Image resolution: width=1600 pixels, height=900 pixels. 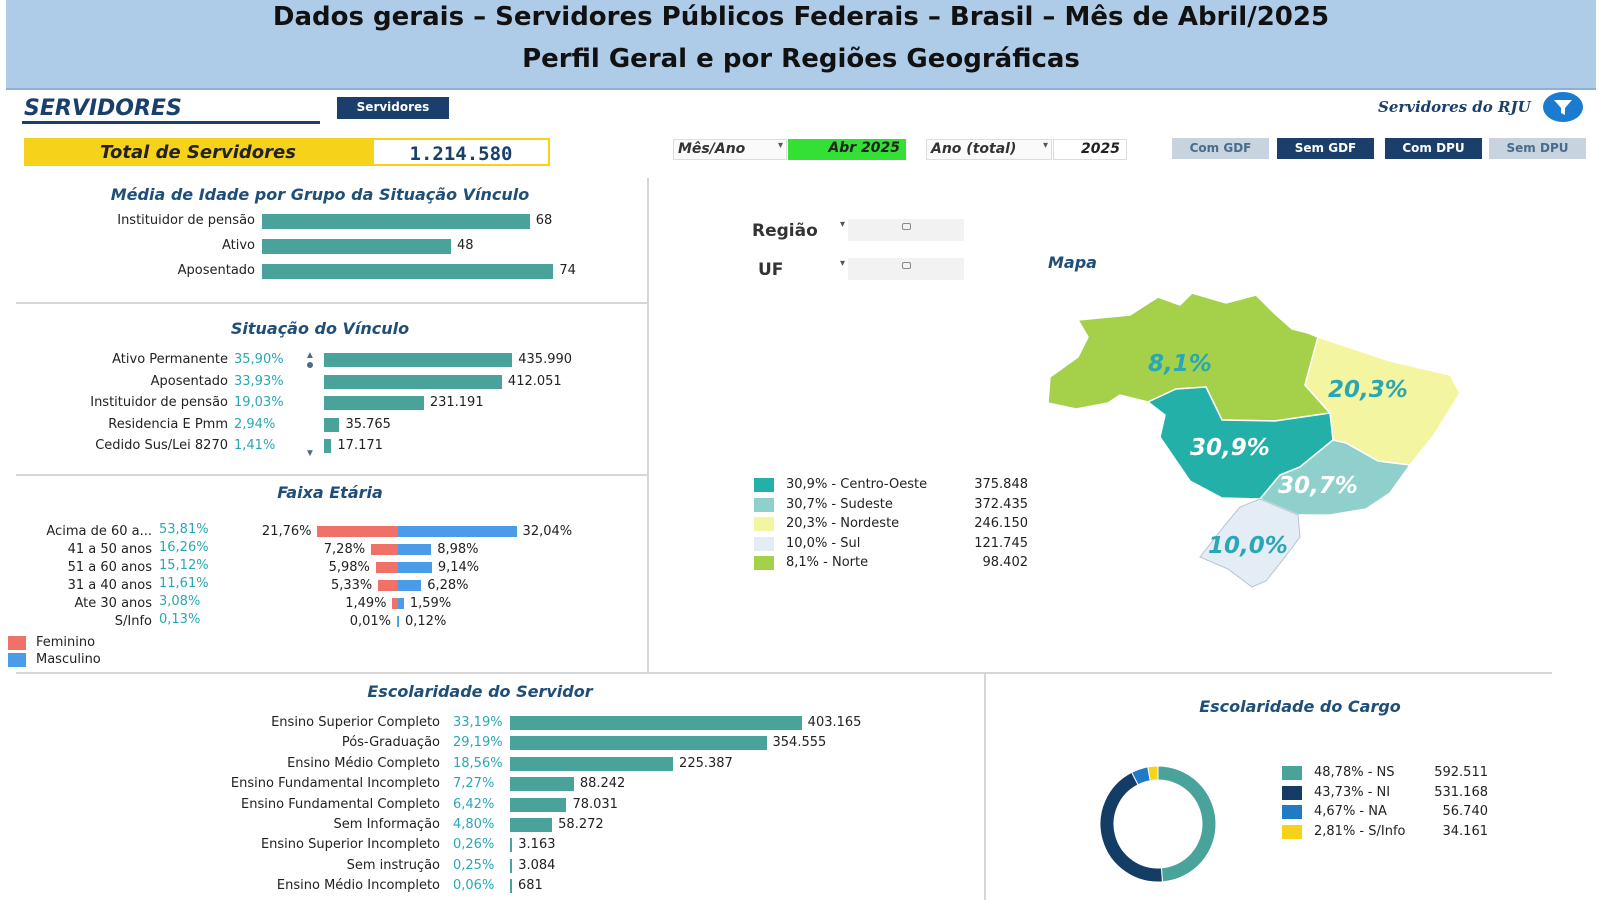 I want to click on masculino-value: 8,98%, so click(x=458, y=549).